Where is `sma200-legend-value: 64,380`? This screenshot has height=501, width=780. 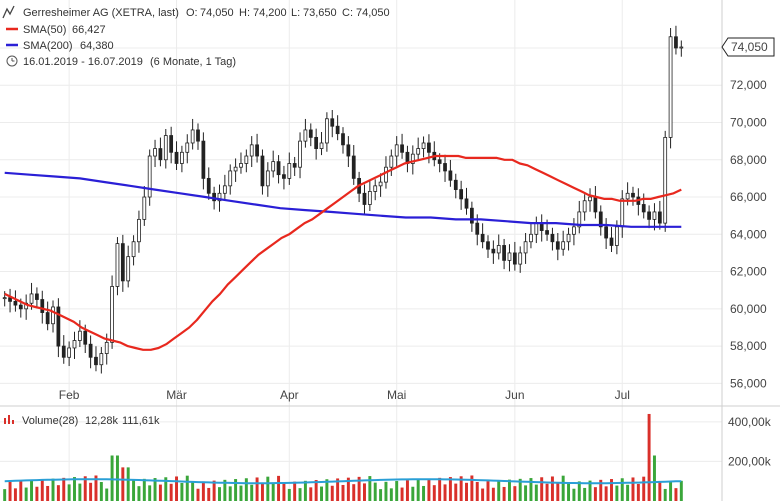 sma200-legend-value: 64,380 is located at coordinates (97, 46).